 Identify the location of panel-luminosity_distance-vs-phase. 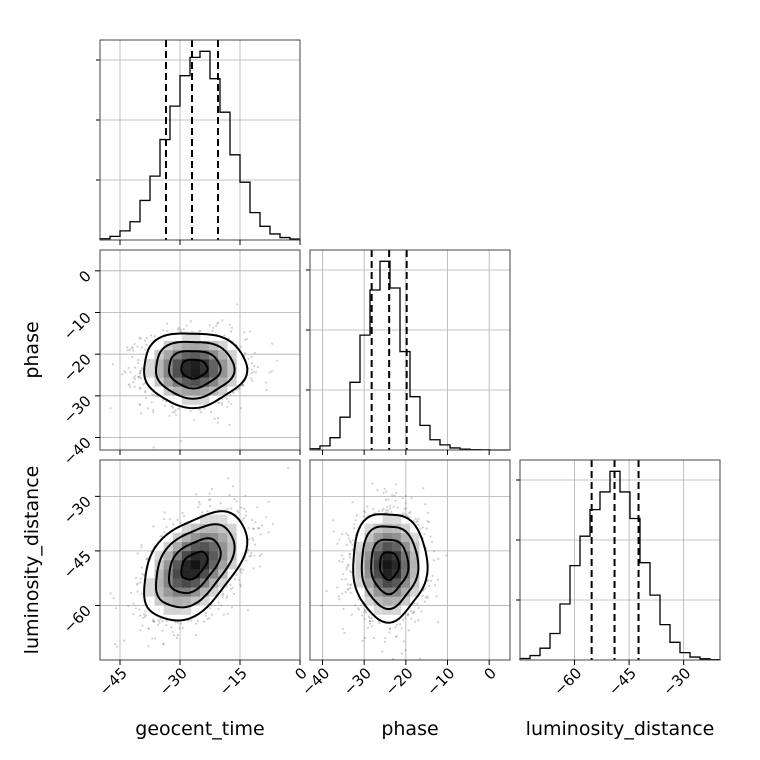
(410, 560).